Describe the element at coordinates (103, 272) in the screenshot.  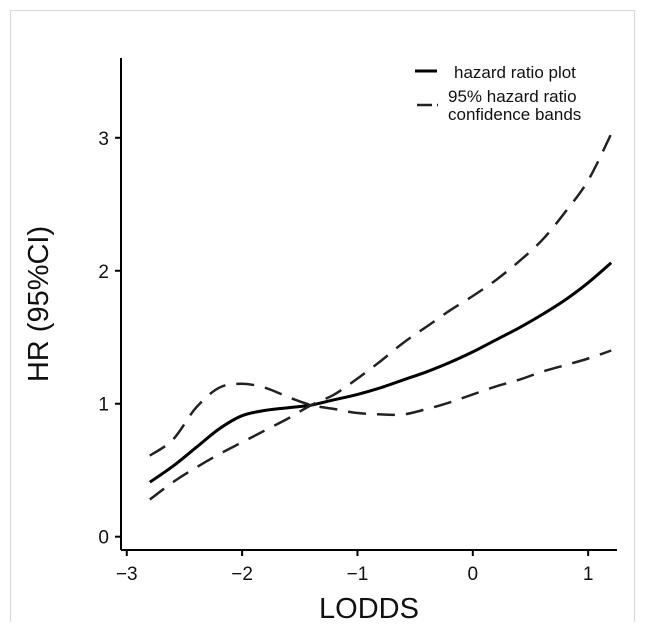
I see `y-tick-label: 2` at that location.